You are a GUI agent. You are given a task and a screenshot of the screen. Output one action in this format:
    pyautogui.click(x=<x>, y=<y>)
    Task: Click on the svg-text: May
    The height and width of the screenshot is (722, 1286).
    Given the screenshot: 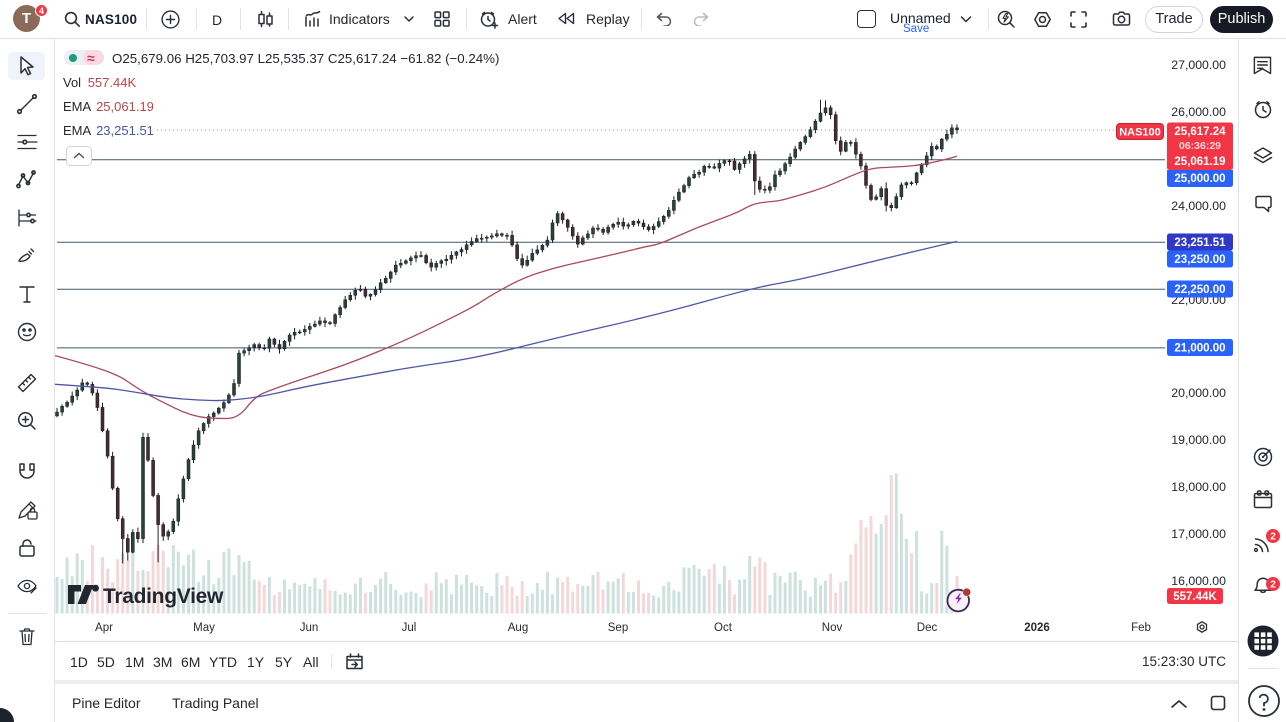 What is the action you would take?
    pyautogui.click(x=204, y=628)
    